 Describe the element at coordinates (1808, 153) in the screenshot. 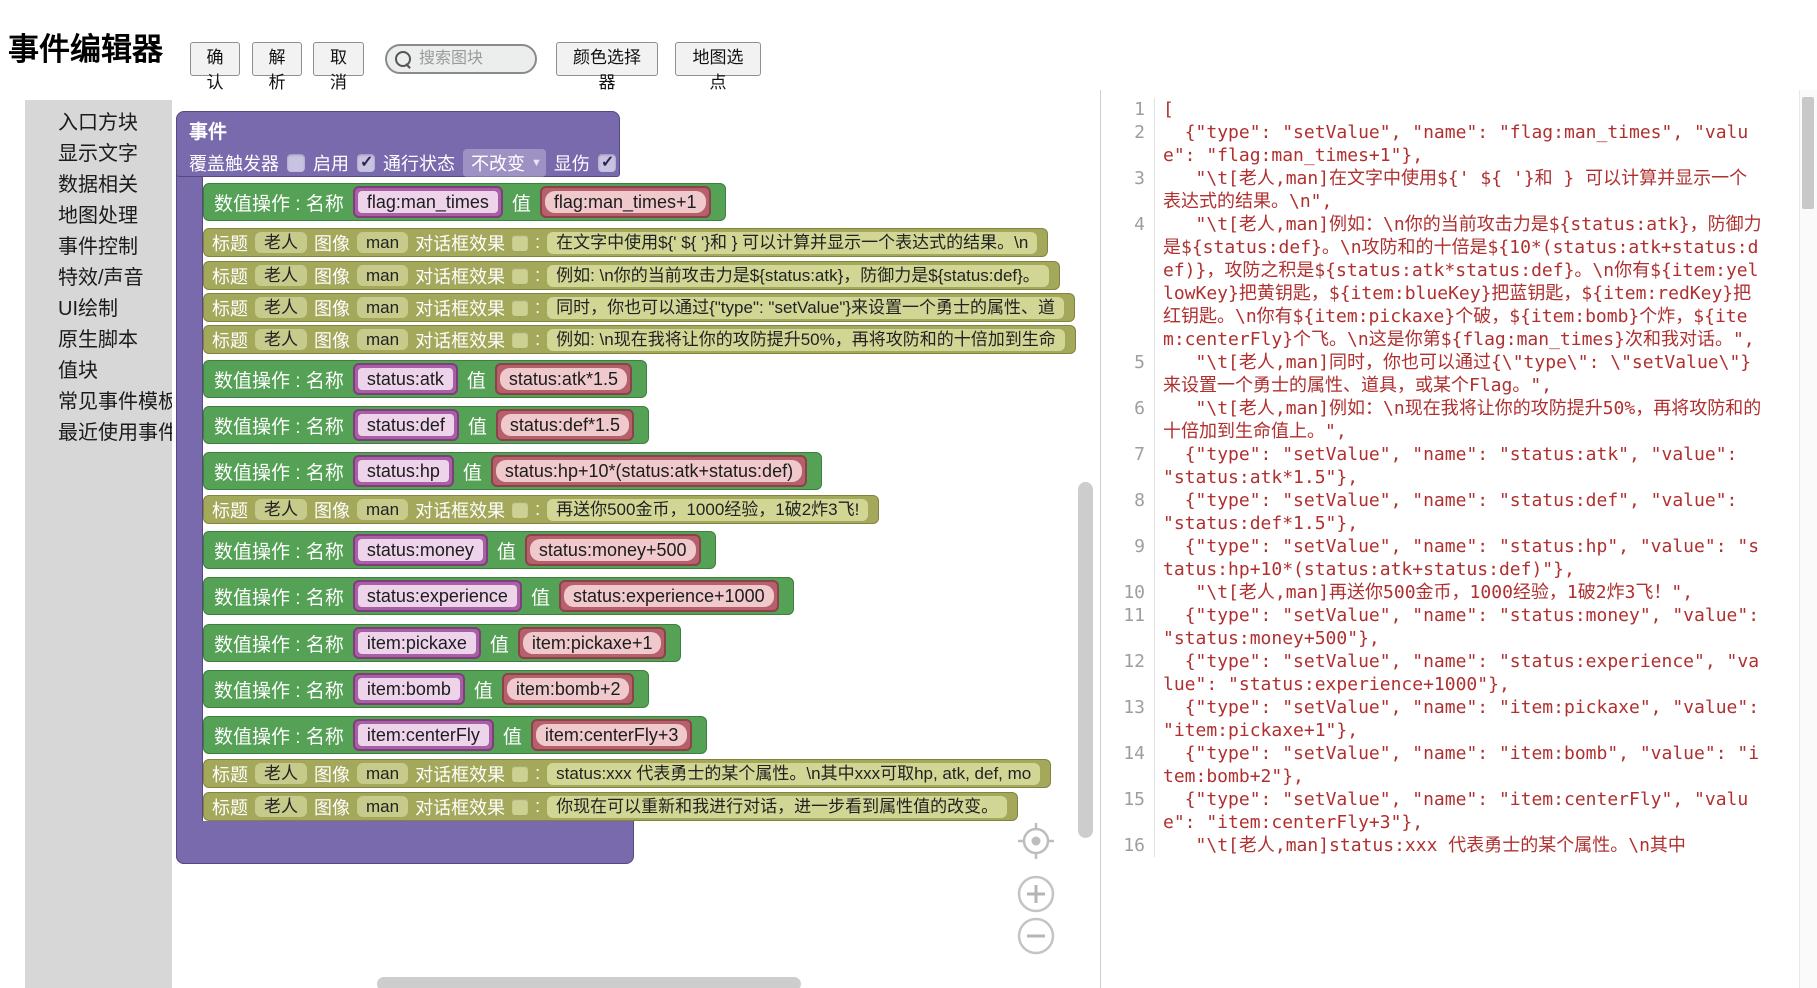

I see `code-panel-scrollbar-thumb` at that location.